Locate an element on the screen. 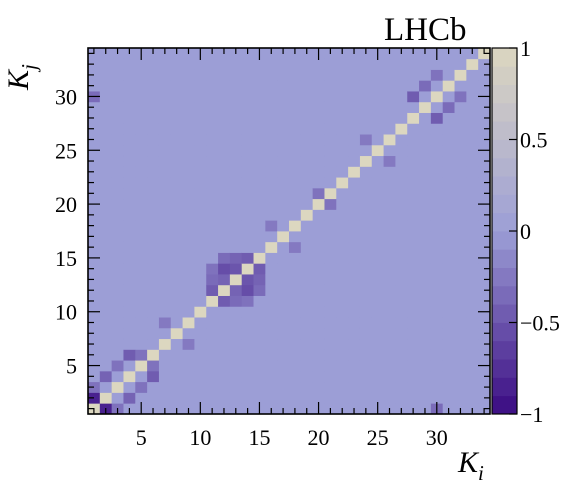 This screenshot has width=581, height=493. colorbar-tick-label: 0 is located at coordinates (525, 231).